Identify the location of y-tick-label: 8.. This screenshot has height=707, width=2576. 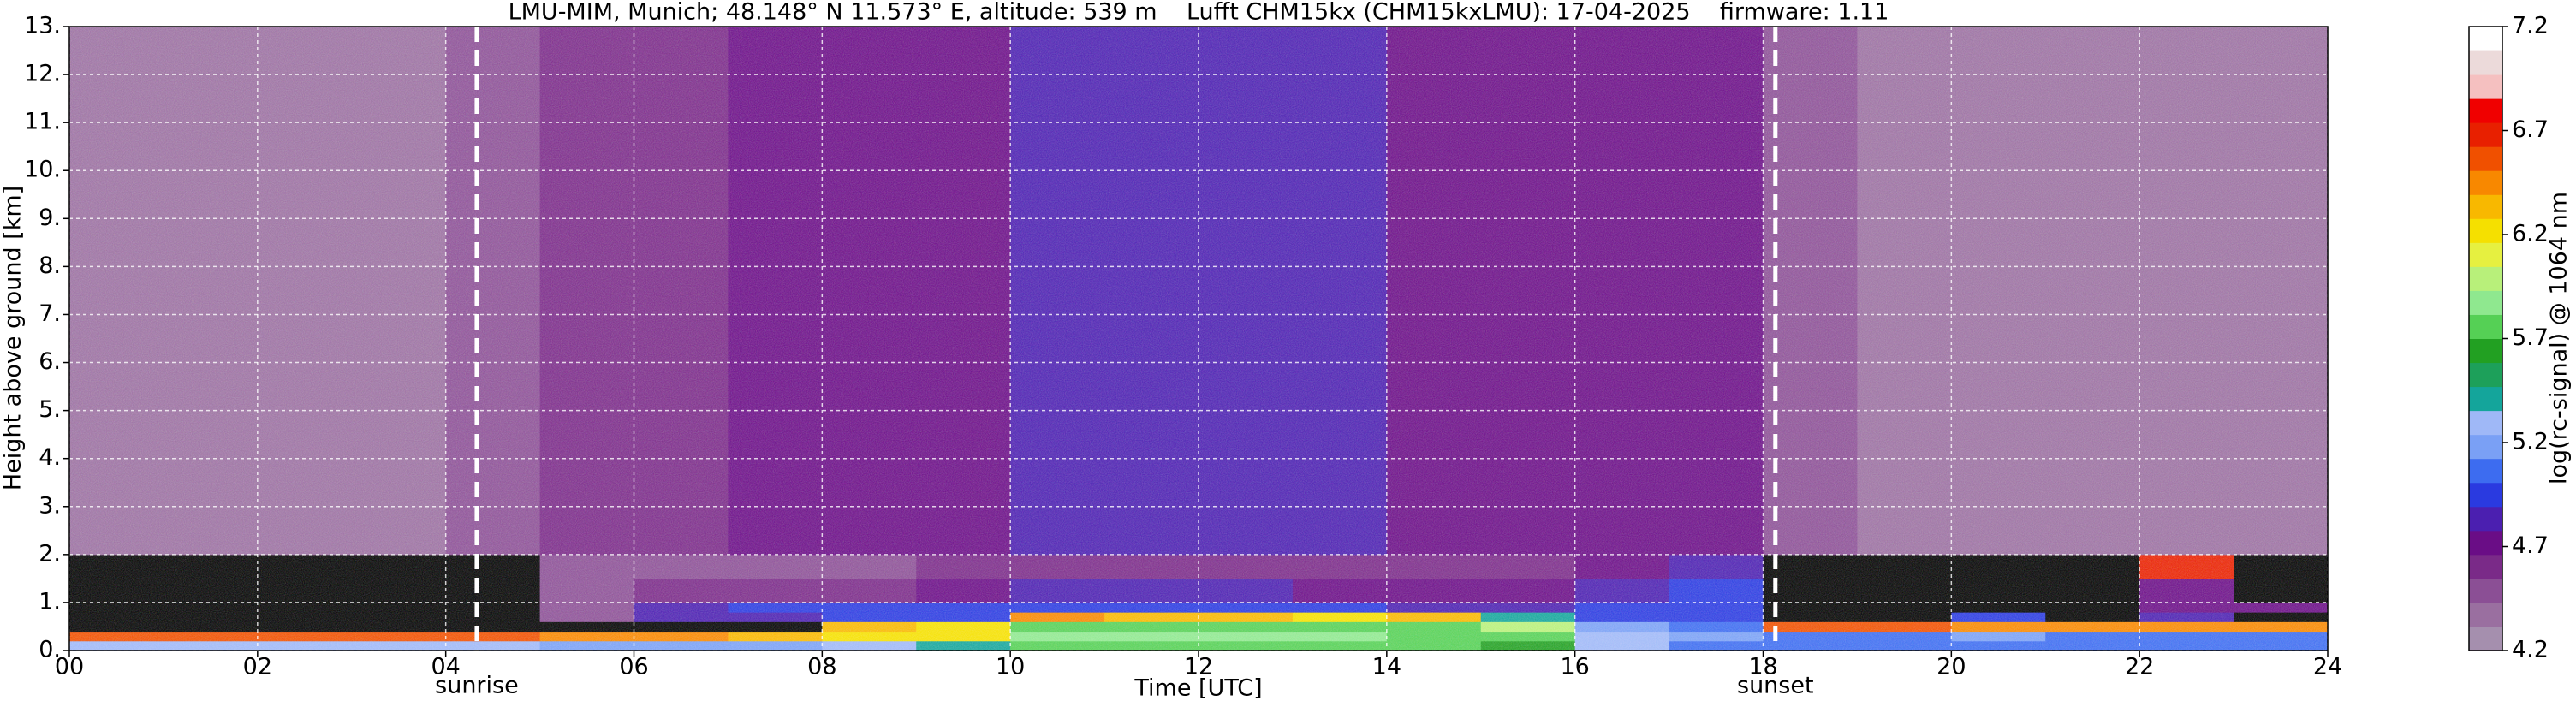
(50, 266).